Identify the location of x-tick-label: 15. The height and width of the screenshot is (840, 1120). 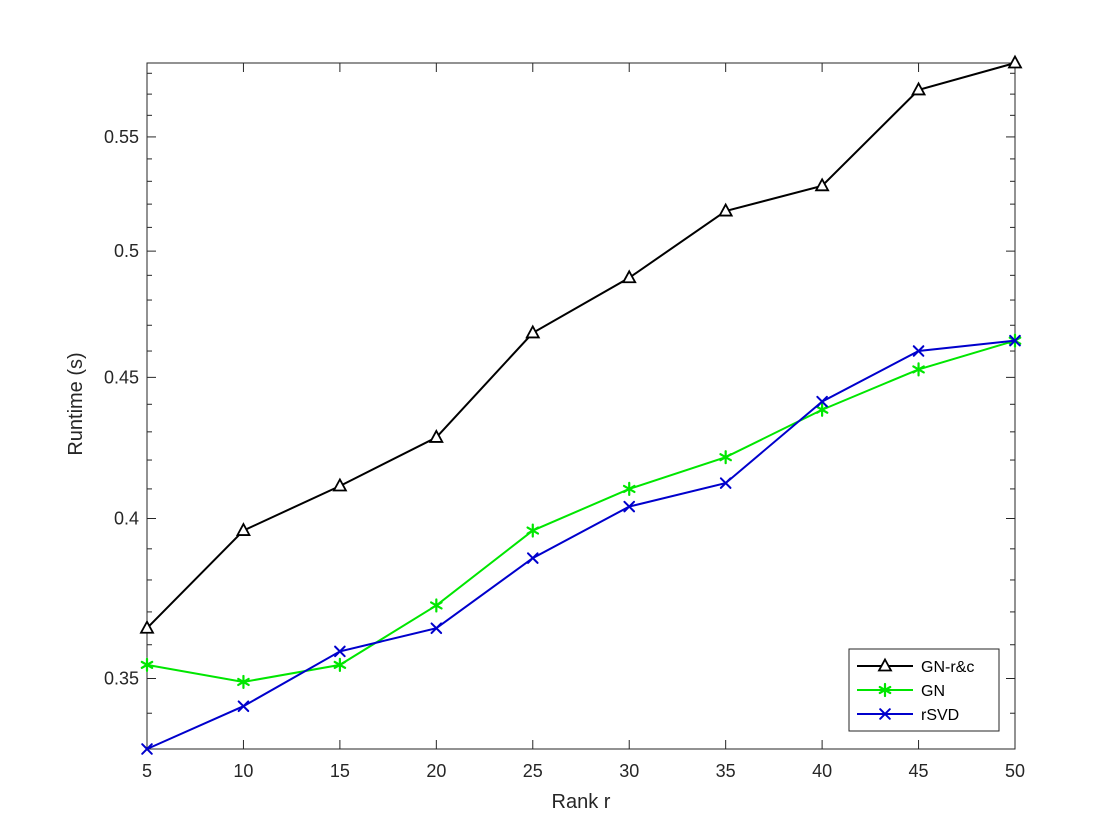
(340, 771).